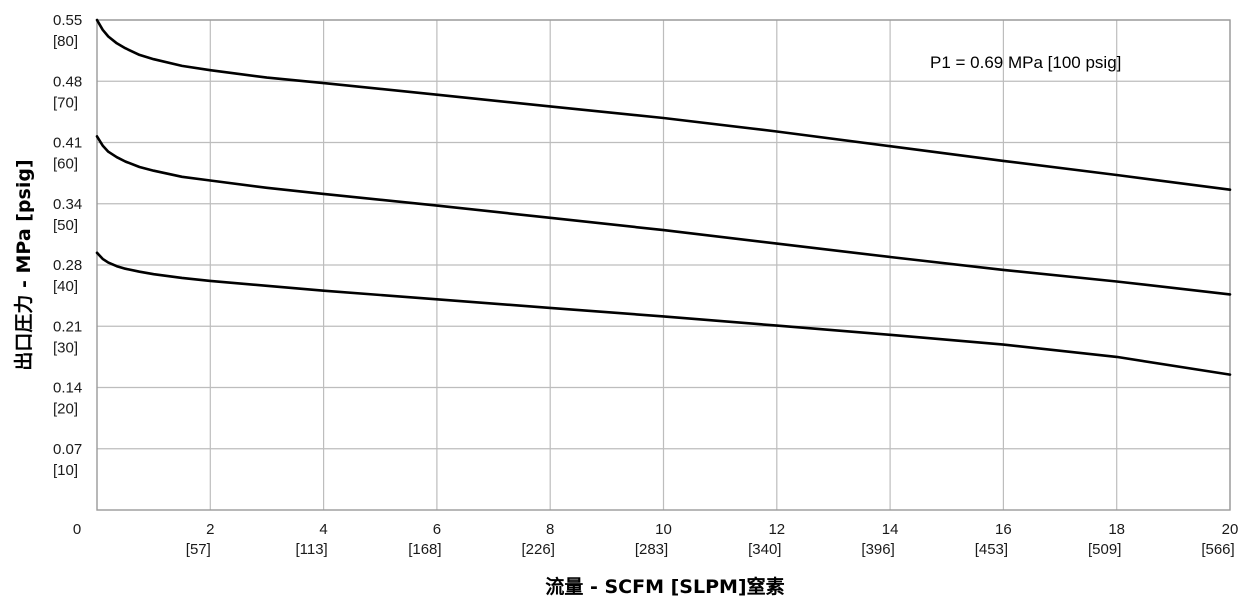  Describe the element at coordinates (65, 225) in the screenshot. I see `y-tick-secondary-label: [50]` at that location.